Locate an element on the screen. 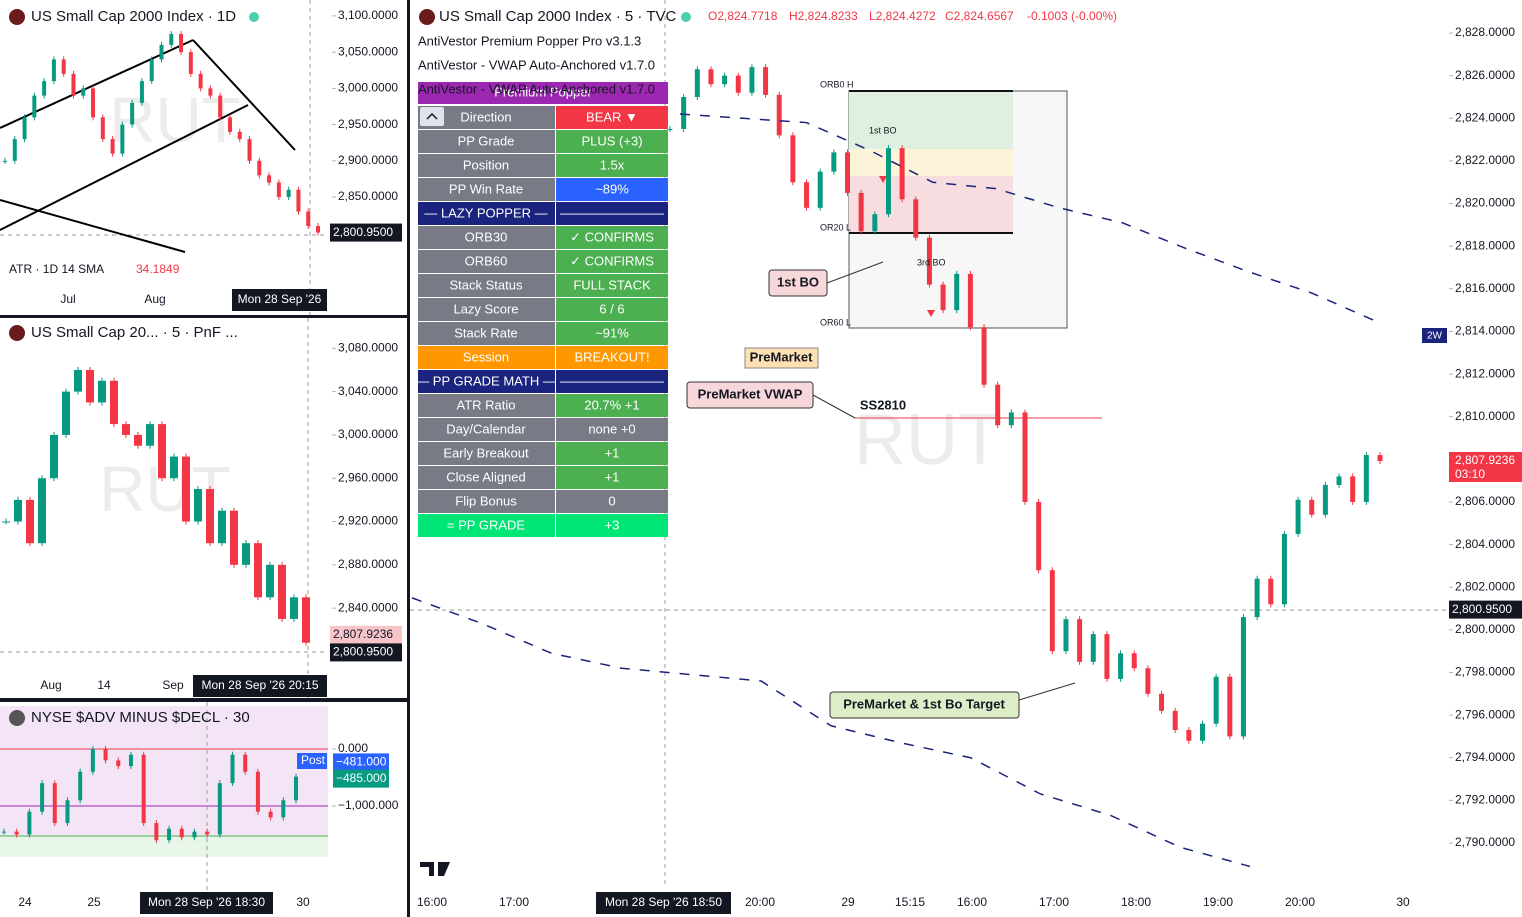  table-label: — LAZY POPPER — is located at coordinates (485, 212).